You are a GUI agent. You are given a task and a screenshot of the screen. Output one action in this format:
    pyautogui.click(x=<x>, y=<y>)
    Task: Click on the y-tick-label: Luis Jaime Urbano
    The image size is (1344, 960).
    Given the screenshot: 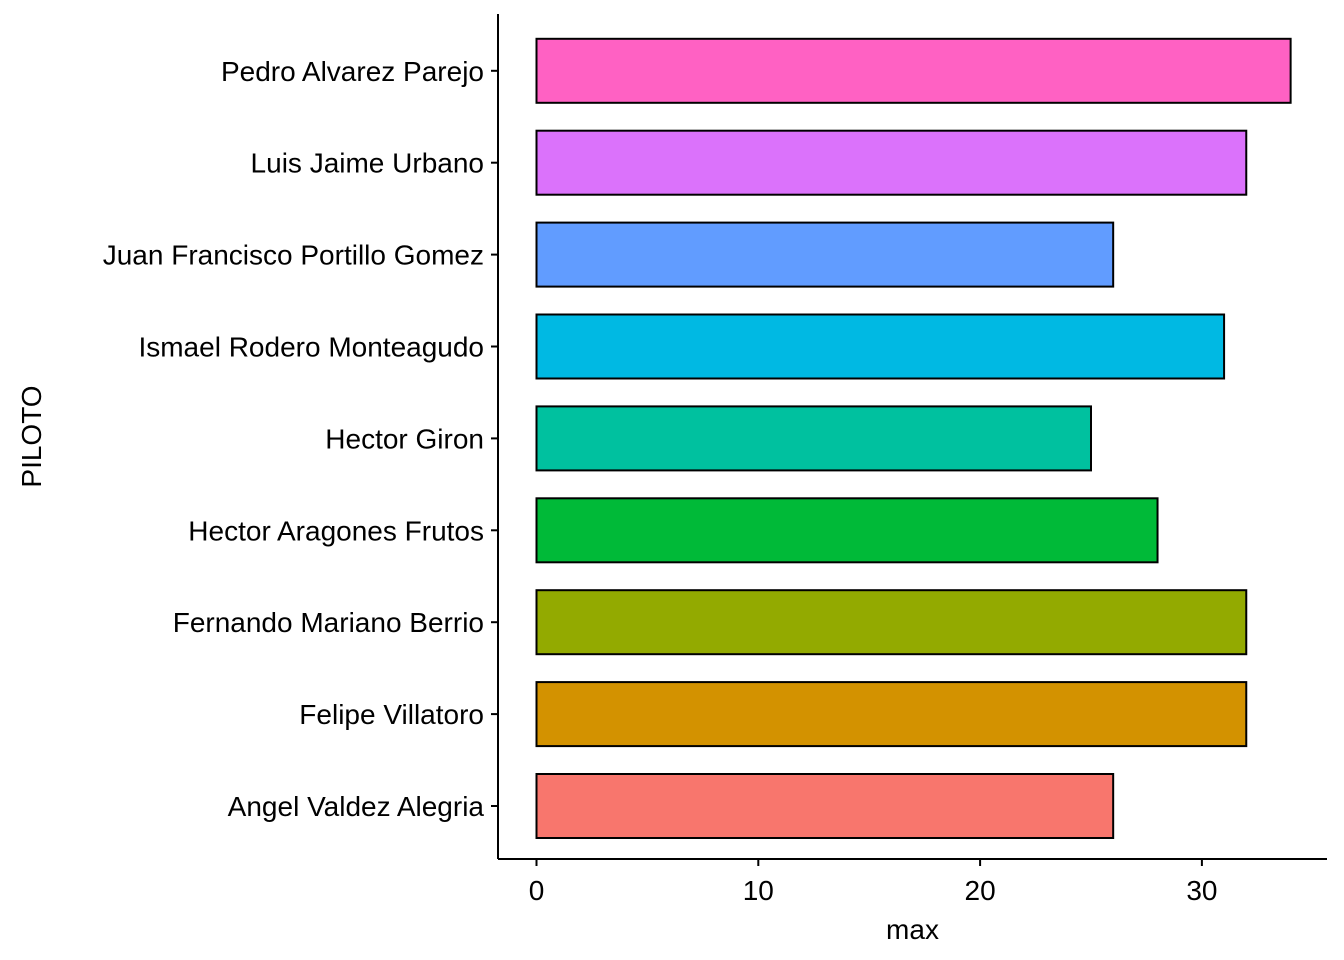 What is the action you would take?
    pyautogui.click(x=367, y=163)
    